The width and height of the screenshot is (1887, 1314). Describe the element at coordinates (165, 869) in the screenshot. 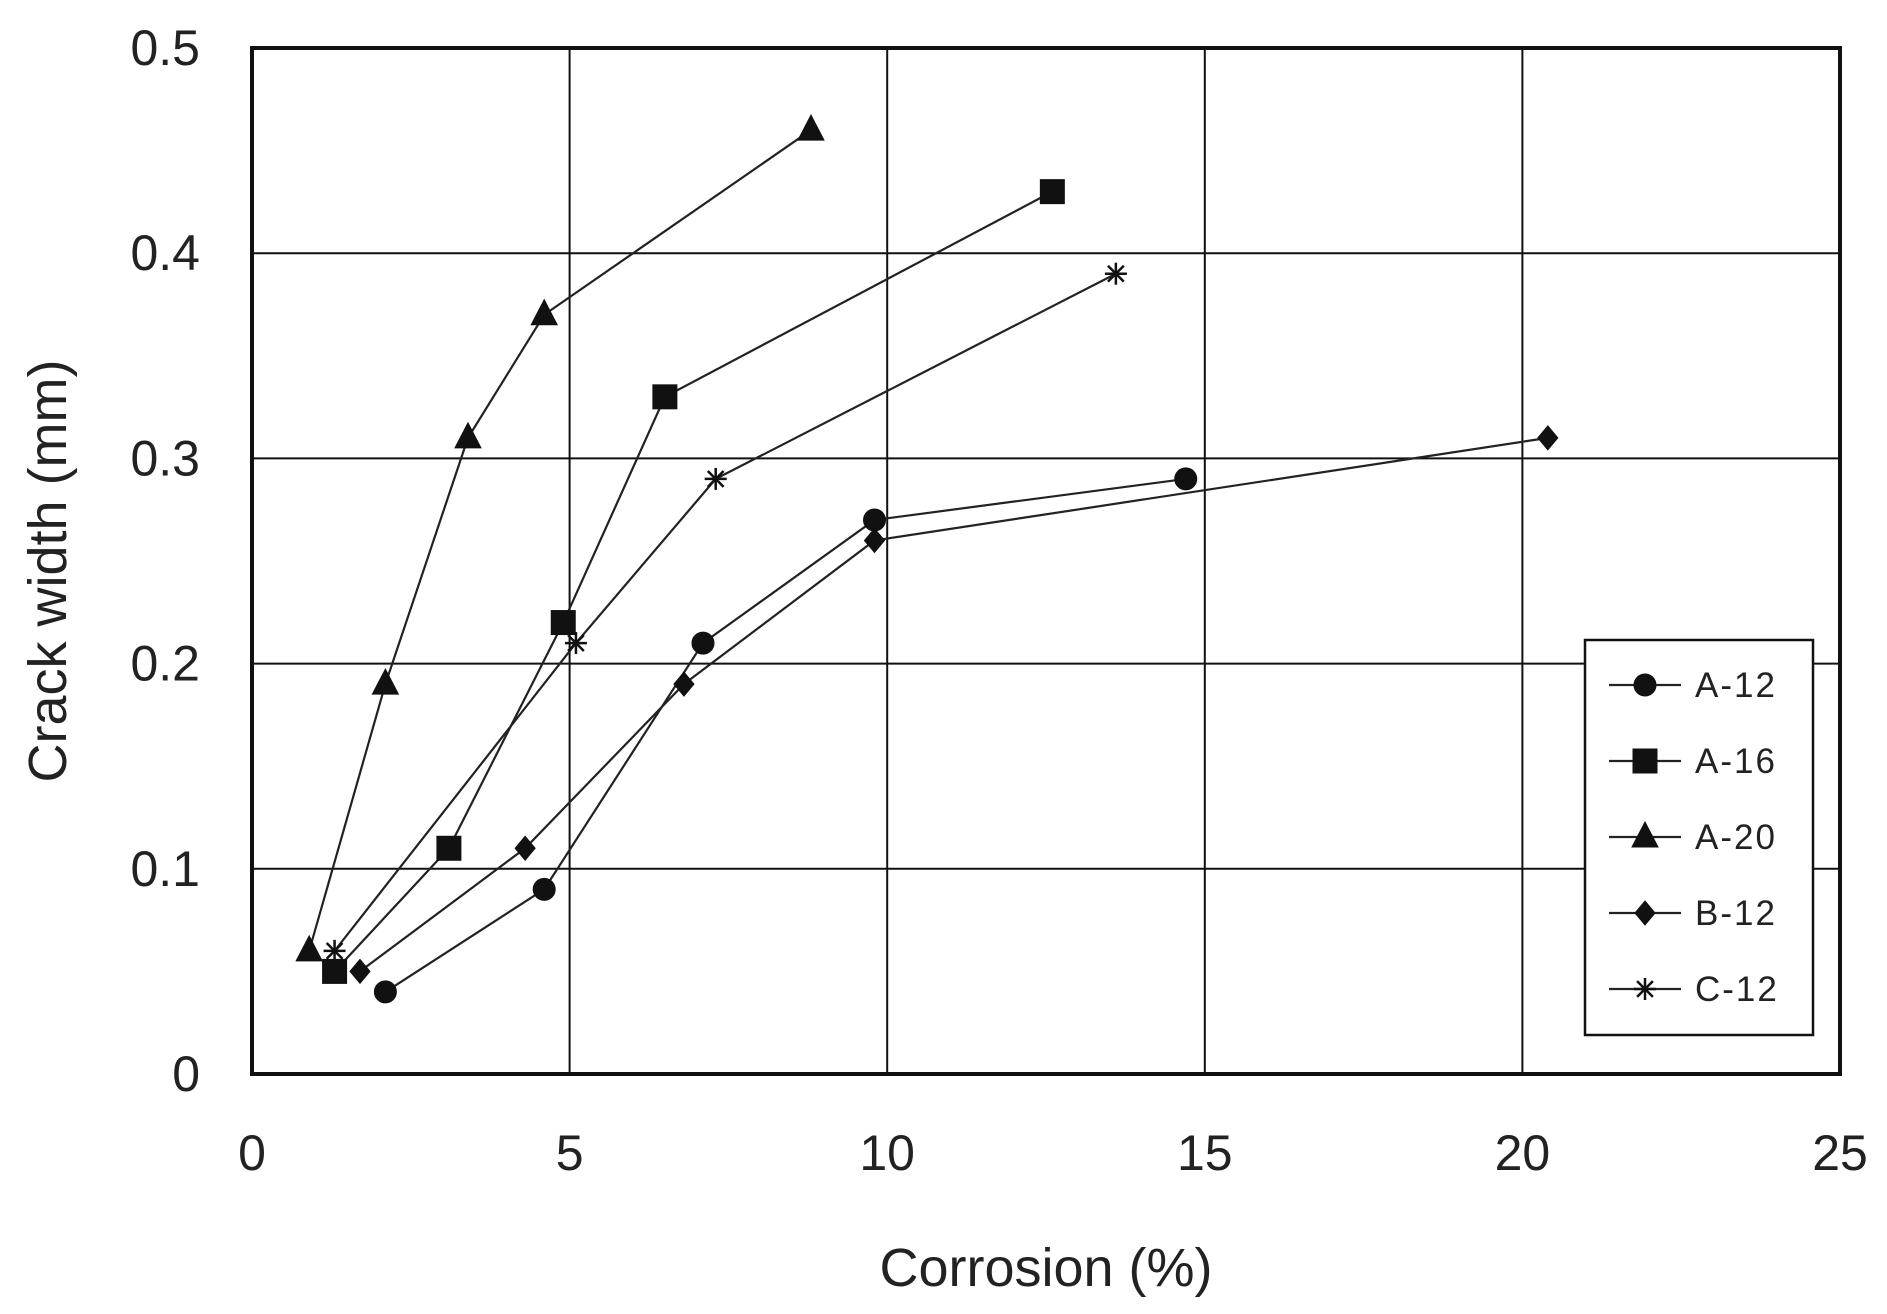

I see `y-tick-label: 0.1` at that location.